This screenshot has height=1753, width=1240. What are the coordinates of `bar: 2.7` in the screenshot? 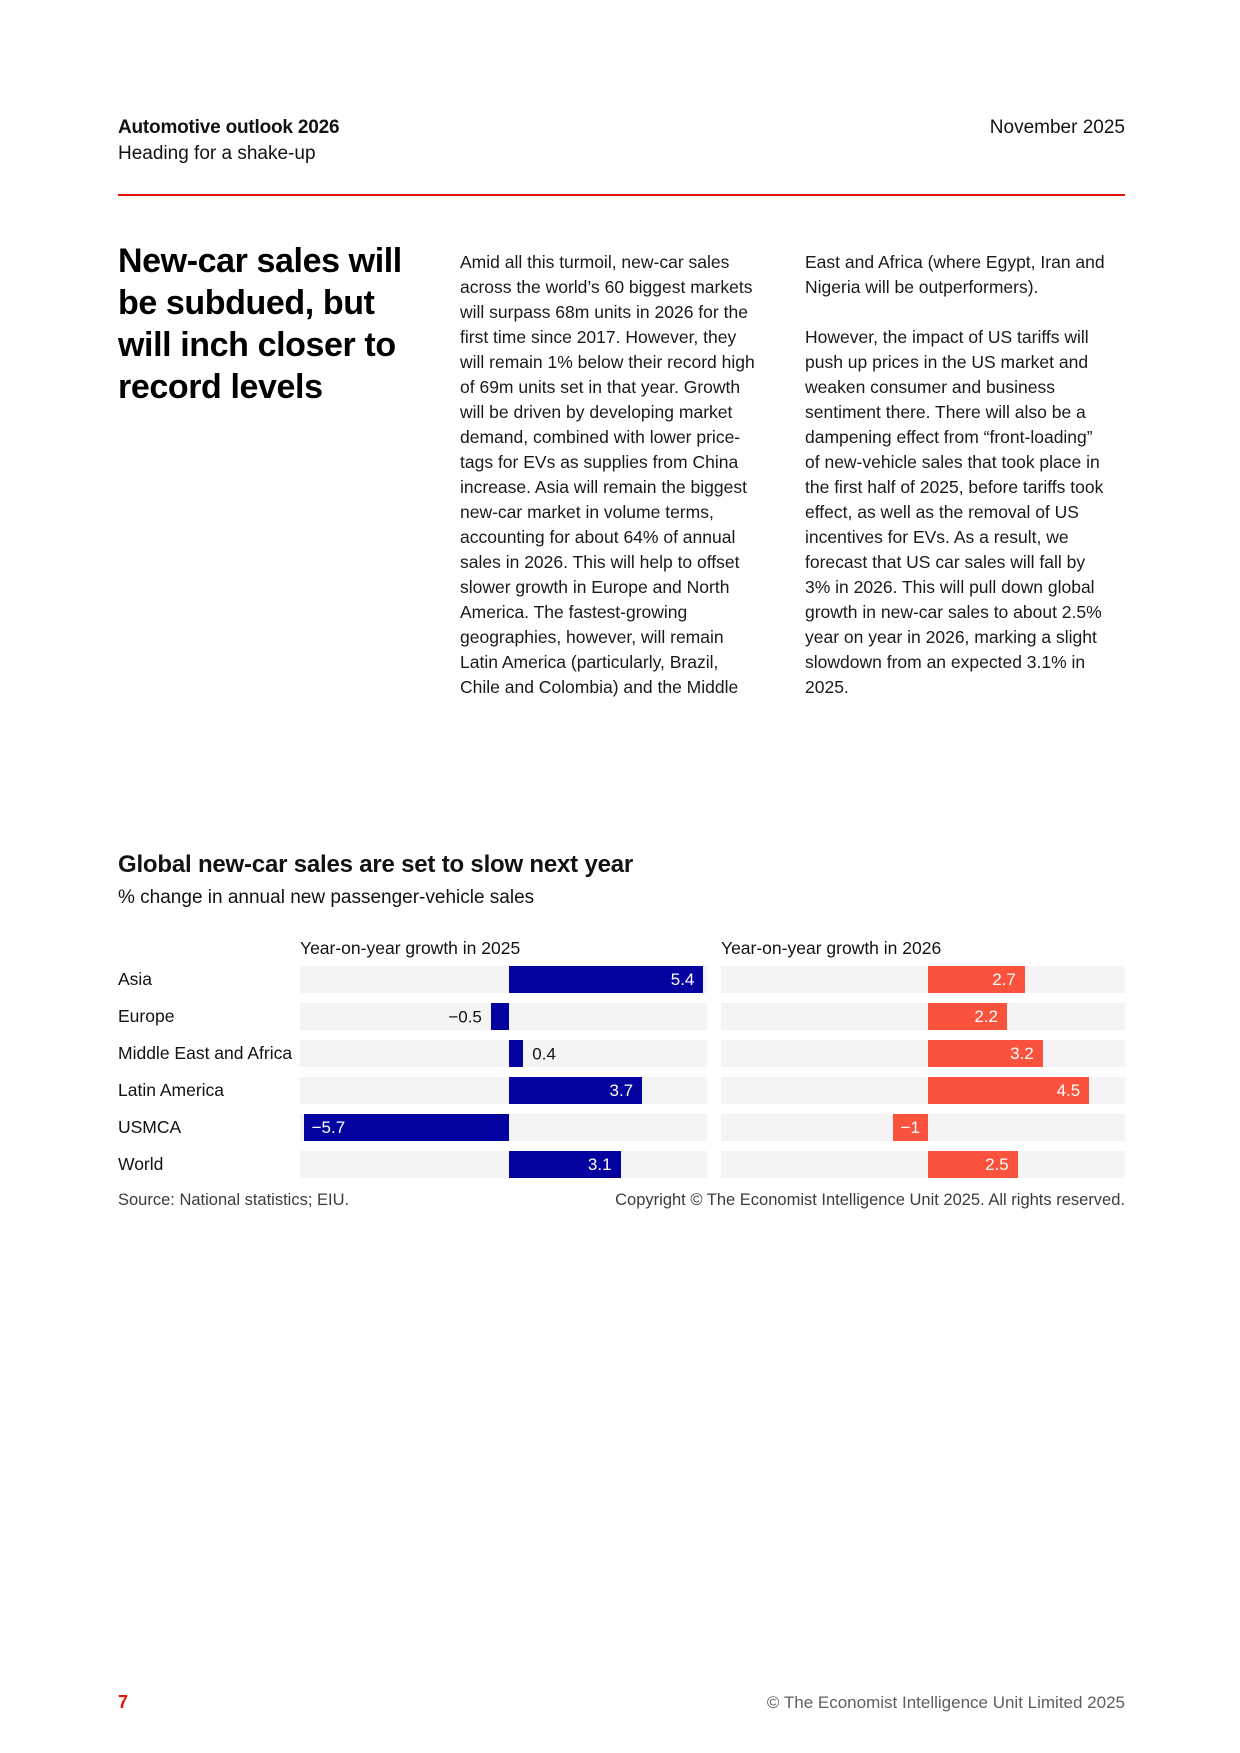 It's located at (976, 979).